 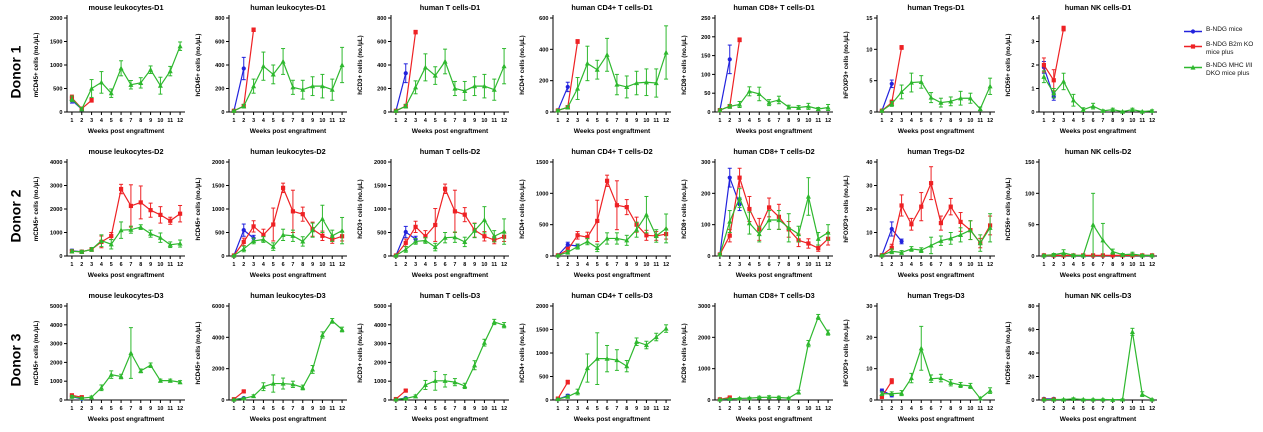 I want to click on svg-text: 800, so click(x=219, y=19).